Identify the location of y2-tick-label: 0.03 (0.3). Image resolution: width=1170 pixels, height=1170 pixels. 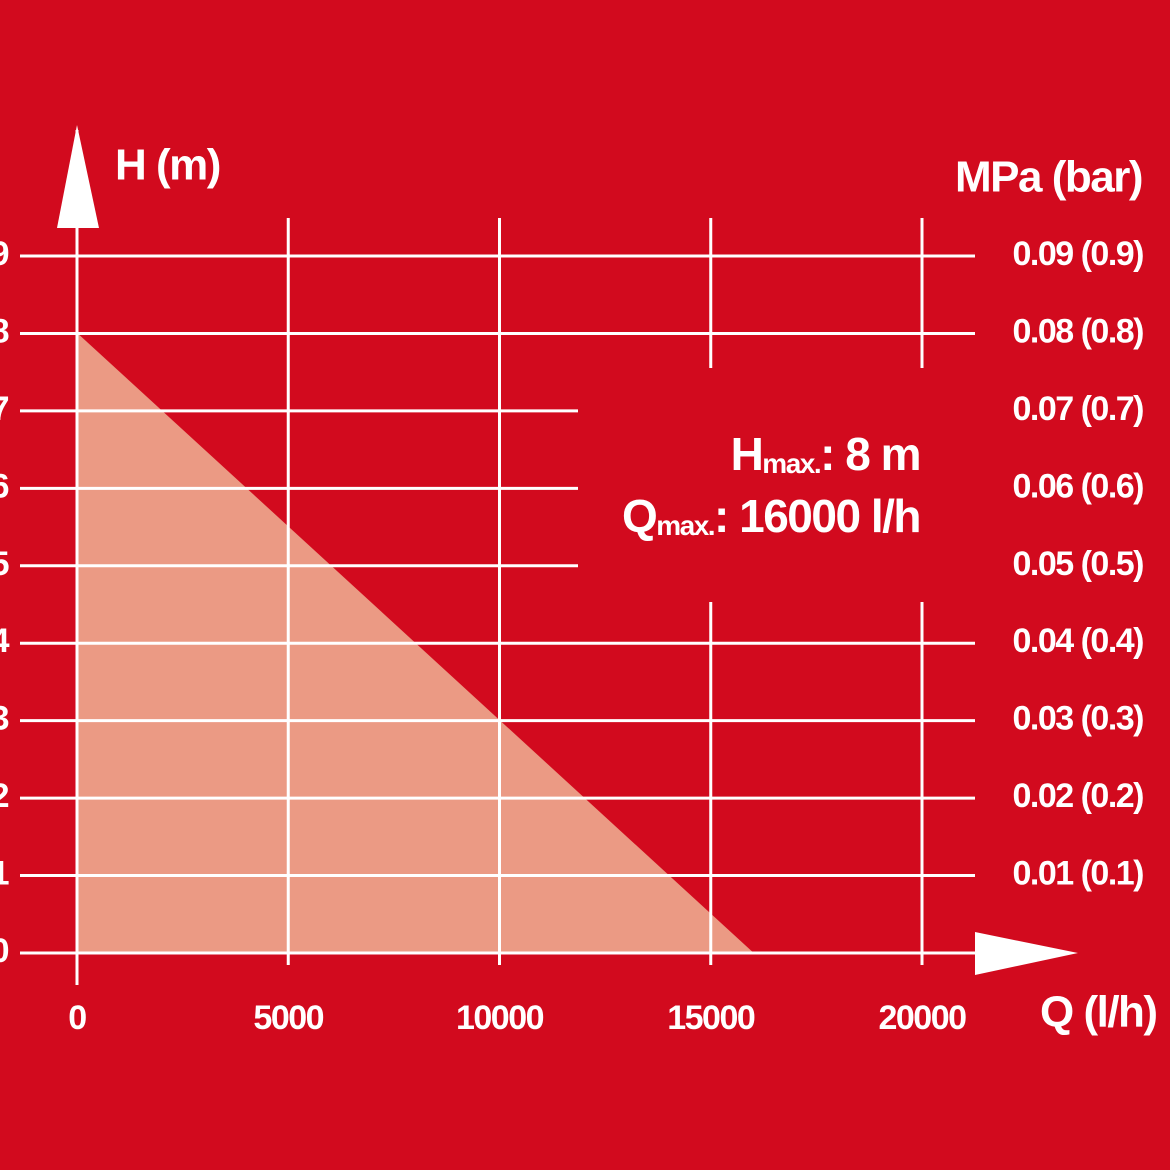
(1077, 719).